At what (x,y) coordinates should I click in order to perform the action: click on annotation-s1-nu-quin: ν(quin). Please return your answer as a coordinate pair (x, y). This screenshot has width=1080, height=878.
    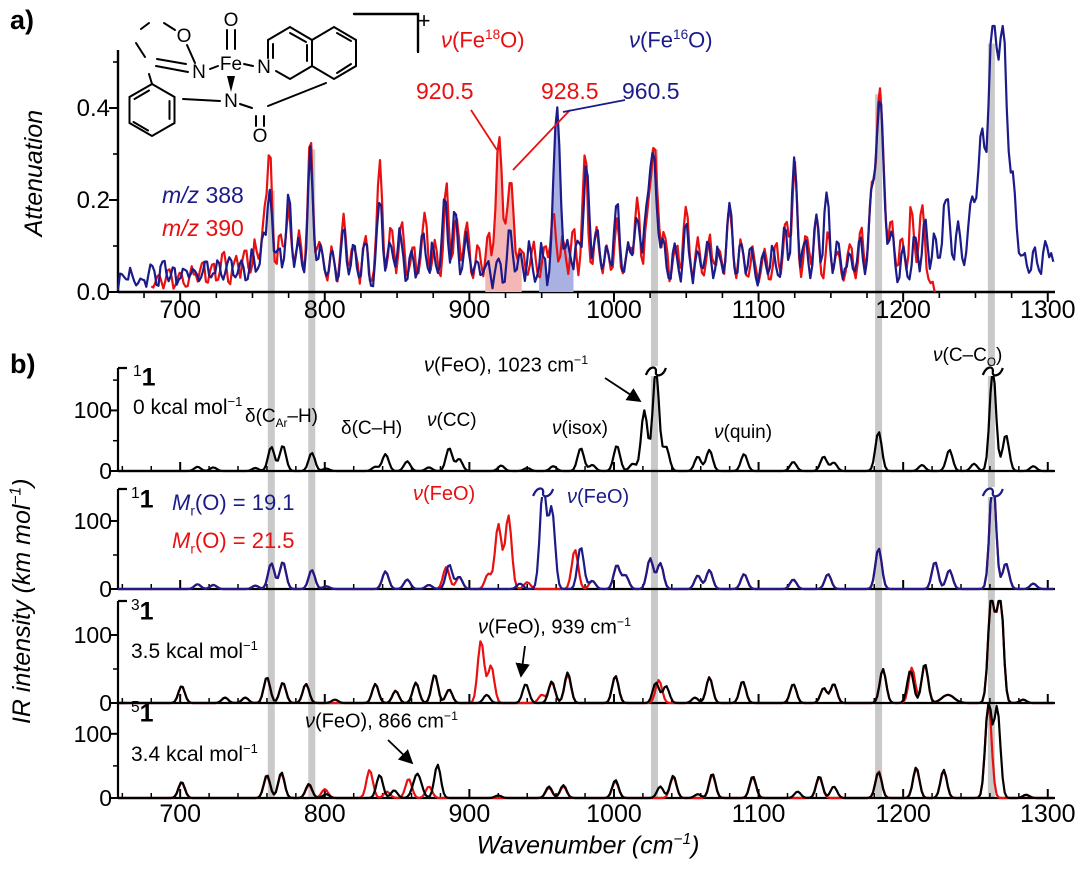
    Looking at the image, I should click on (743, 432).